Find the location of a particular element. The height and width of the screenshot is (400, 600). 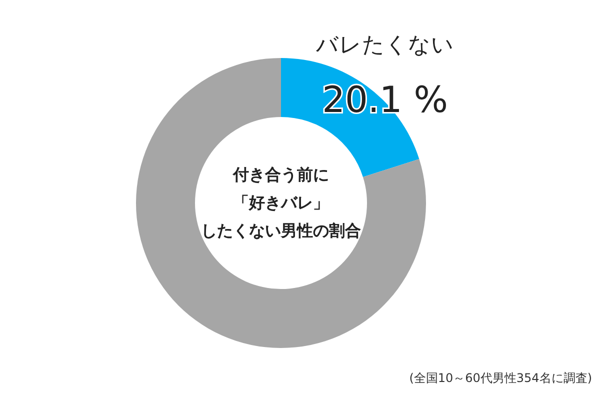

text: 付き合う前に「好きバレ」したくない男性の割合 is located at coordinates (281, 203).